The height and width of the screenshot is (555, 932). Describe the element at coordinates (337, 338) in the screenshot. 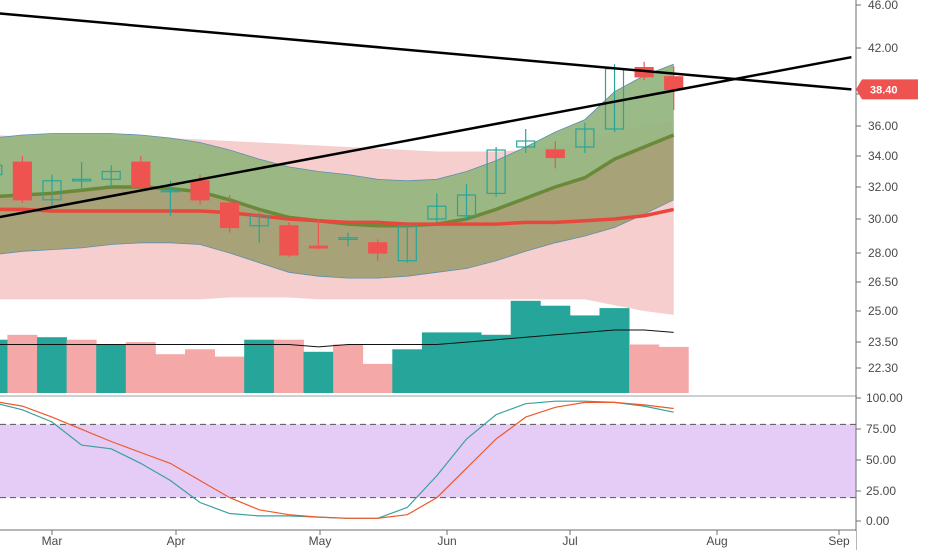

I see `volume-average-line` at that location.